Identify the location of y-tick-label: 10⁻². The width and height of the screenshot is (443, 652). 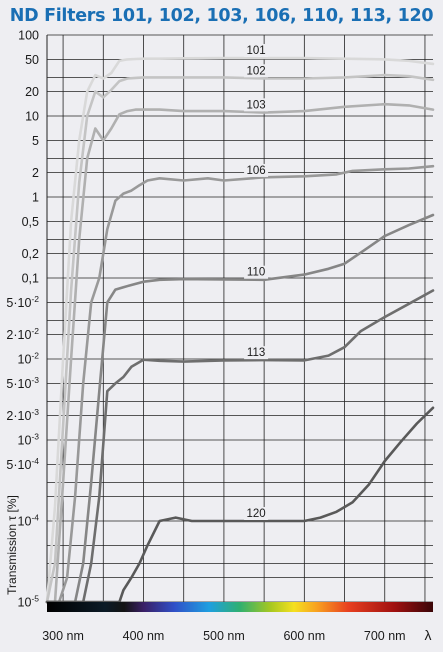
(29, 359).